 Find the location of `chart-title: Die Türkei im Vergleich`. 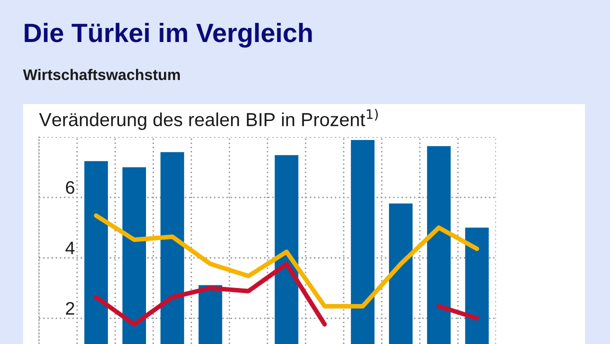

chart-title: Die Türkei im Vergleich is located at coordinates (168, 35).